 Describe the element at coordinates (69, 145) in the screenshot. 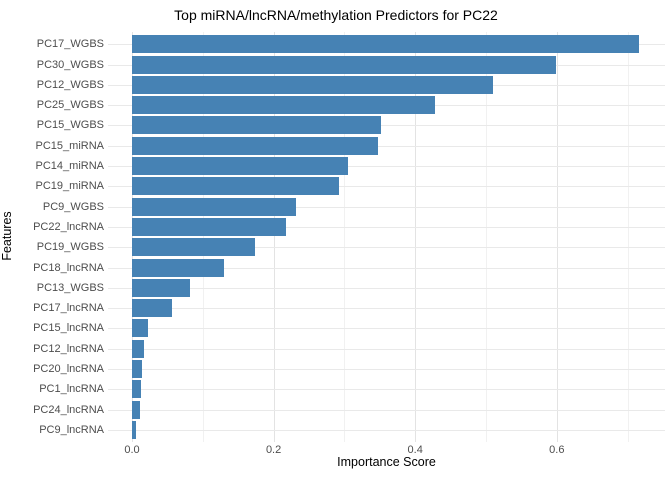

I see `y-tick-label: PC15_miRNA` at that location.